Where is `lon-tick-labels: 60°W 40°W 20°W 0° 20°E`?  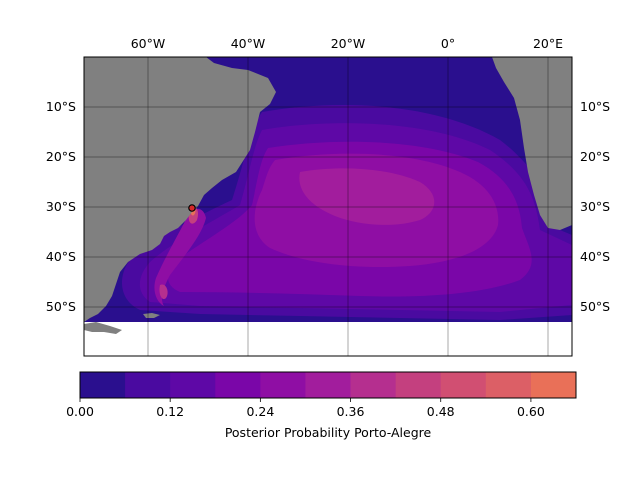 lon-tick-labels: 60°W 40°W 20°W 0° 20°E is located at coordinates (347, 43).